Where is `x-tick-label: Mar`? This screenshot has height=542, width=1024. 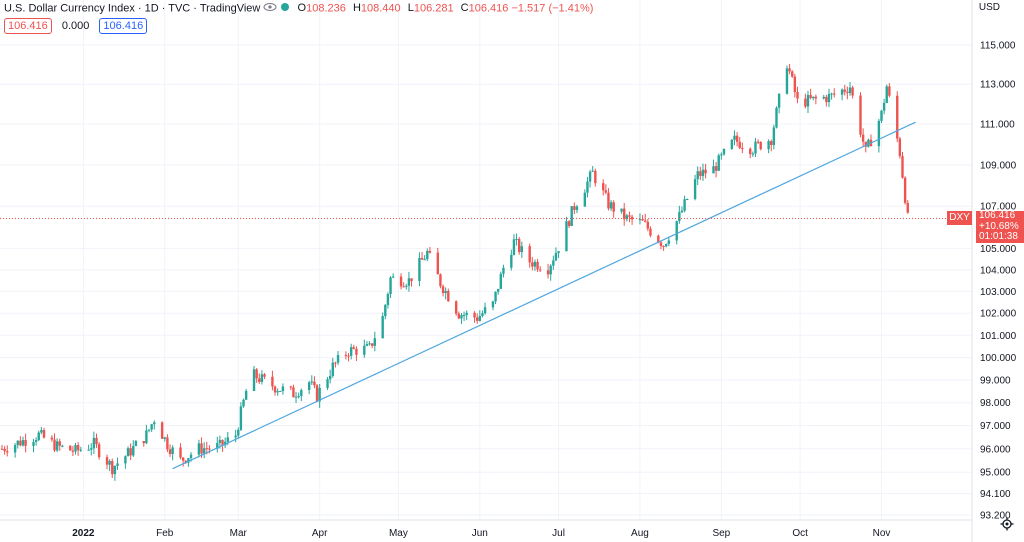 x-tick-label: Mar is located at coordinates (239, 533).